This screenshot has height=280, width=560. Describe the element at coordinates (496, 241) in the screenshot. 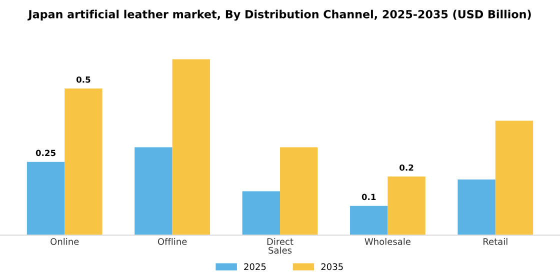

I see `x-tick-label: Retail` at that location.